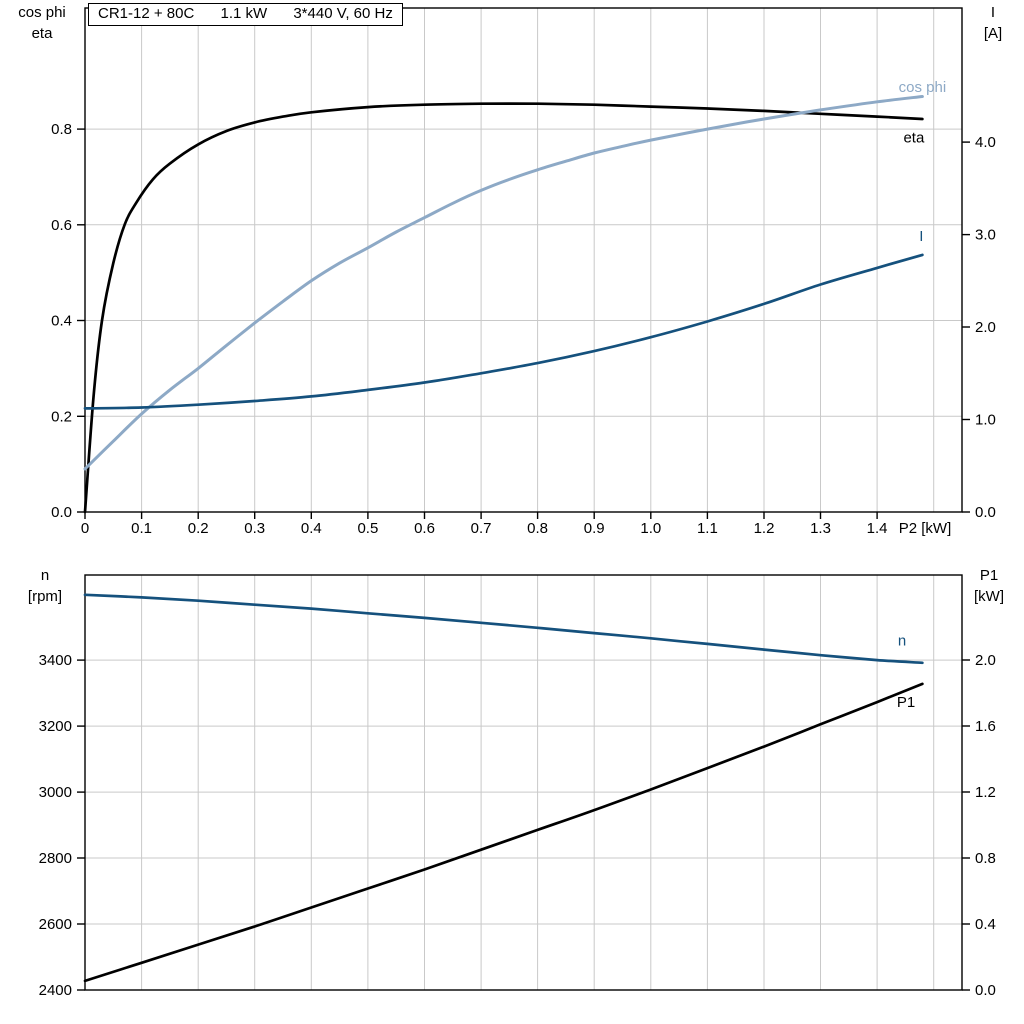 This screenshot has height=1024, width=1024. What do you see at coordinates (985, 858) in the screenshot?
I see `right-tick-label: 0.8` at bounding box center [985, 858].